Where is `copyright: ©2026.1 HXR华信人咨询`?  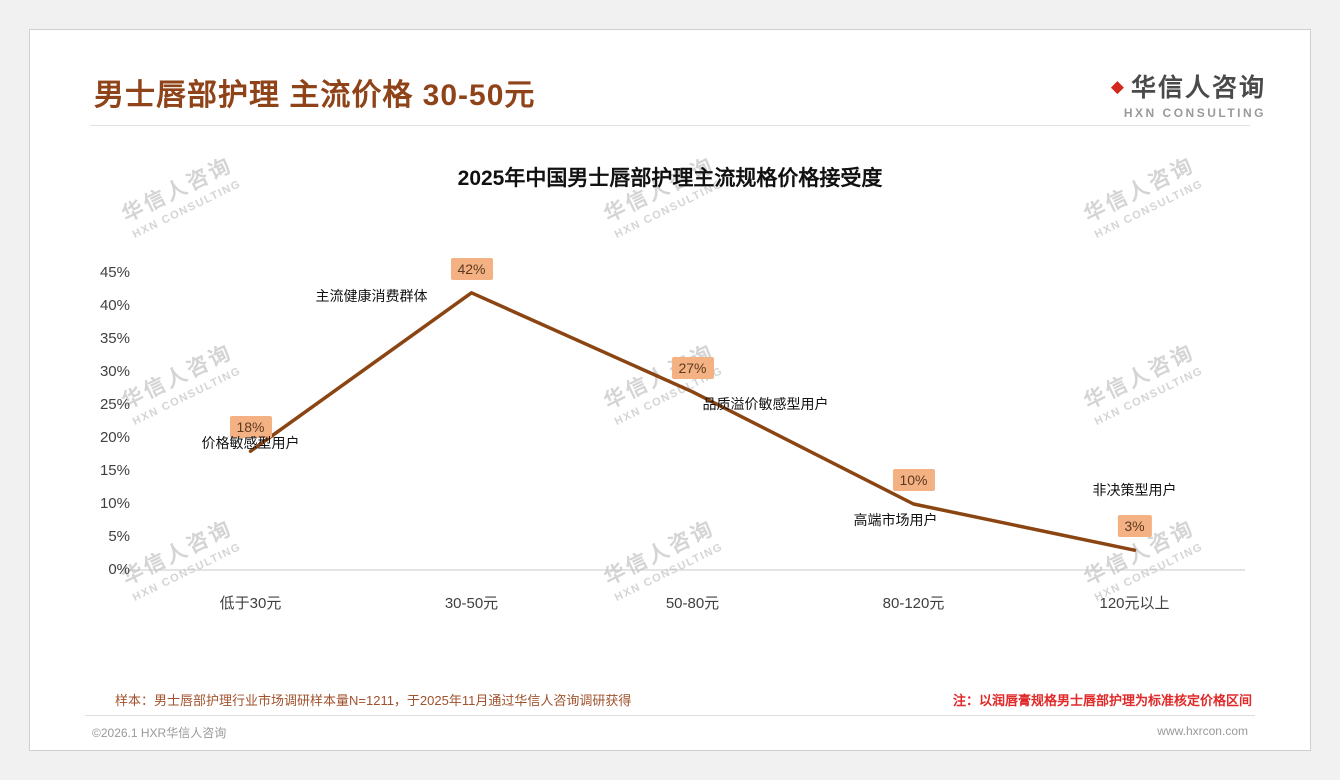
copyright: ©2026.1 HXR华信人咨询 is located at coordinates (159, 733).